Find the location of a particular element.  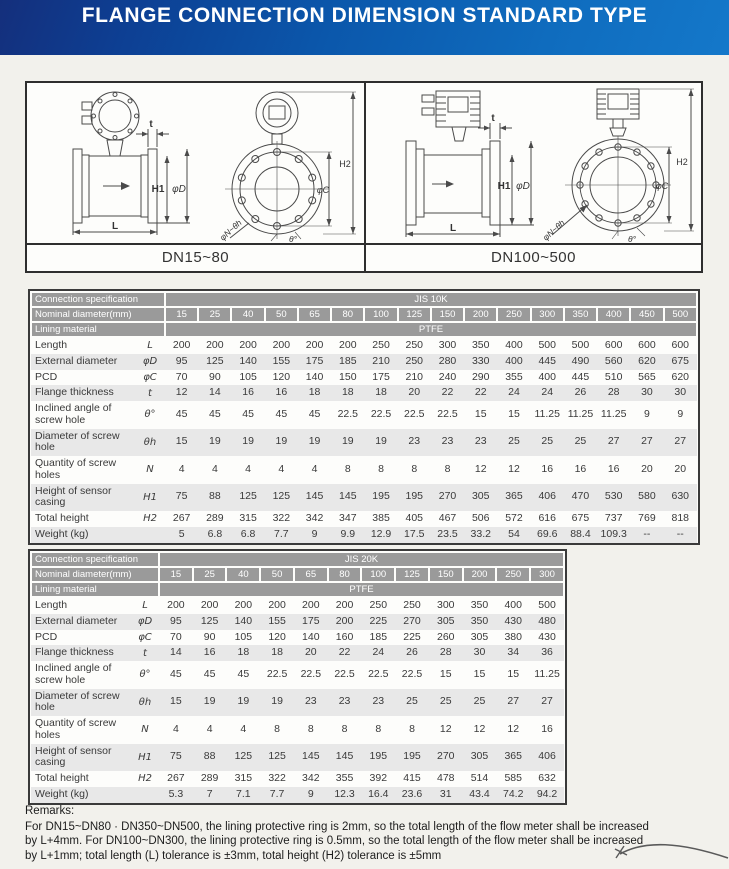

cell-value: 240 is located at coordinates (447, 377).